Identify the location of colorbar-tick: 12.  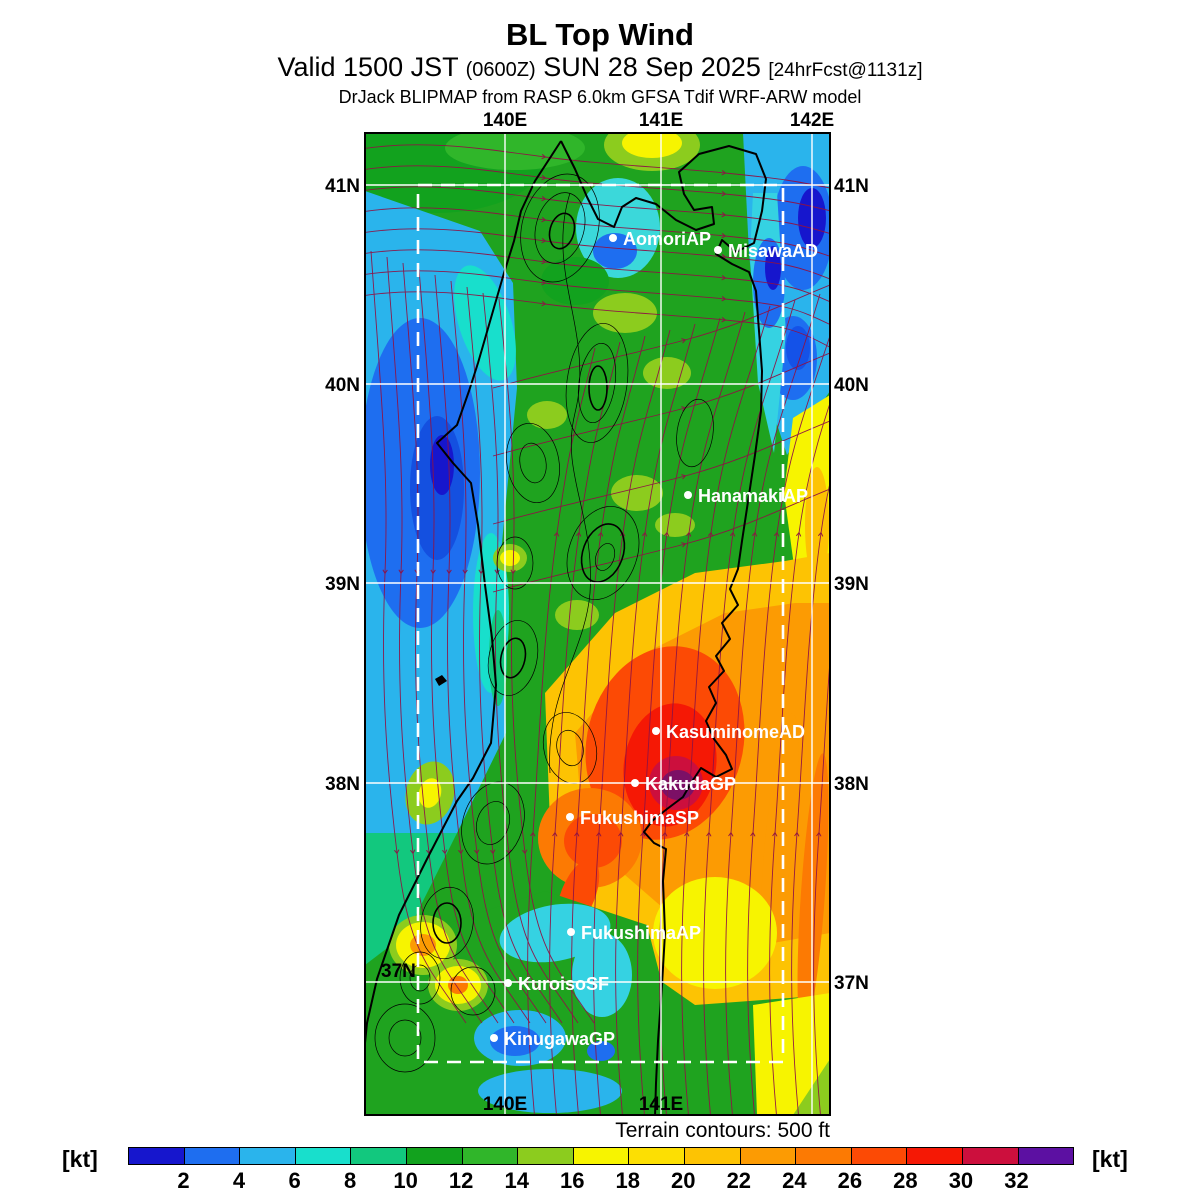
(461, 1180).